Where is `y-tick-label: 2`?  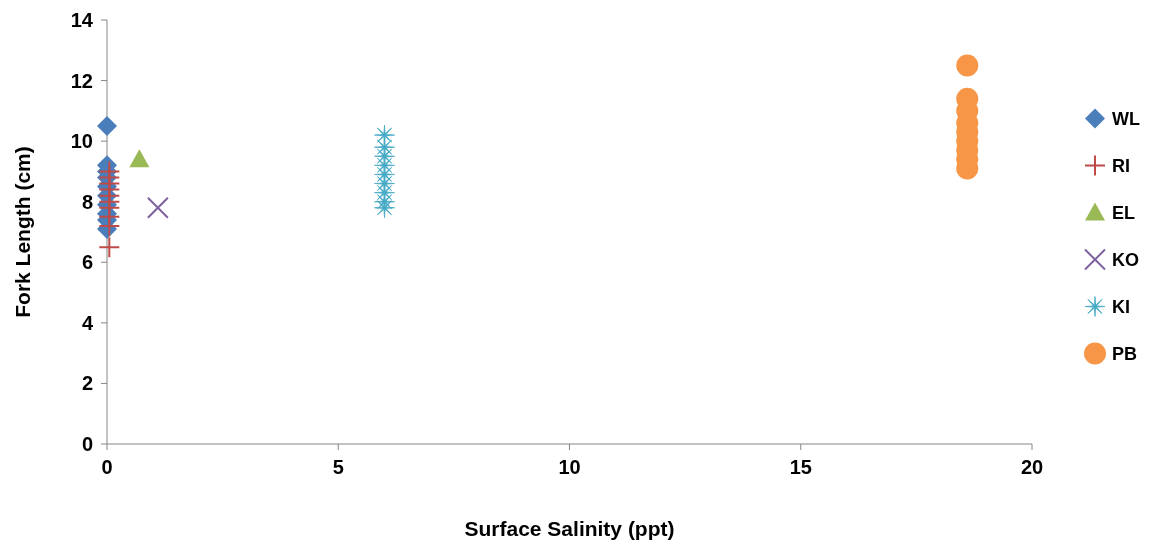
y-tick-label: 2 is located at coordinates (87, 383).